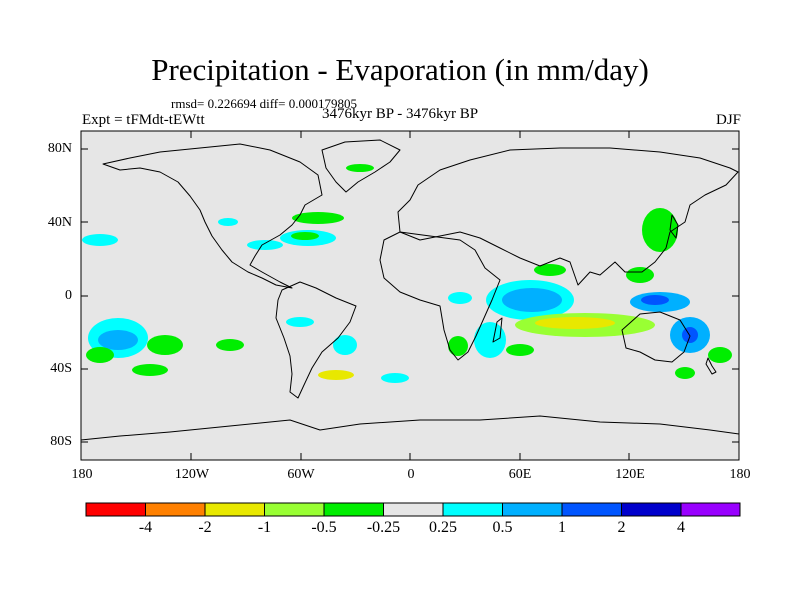  I want to click on season-label: DJF, so click(728, 120).